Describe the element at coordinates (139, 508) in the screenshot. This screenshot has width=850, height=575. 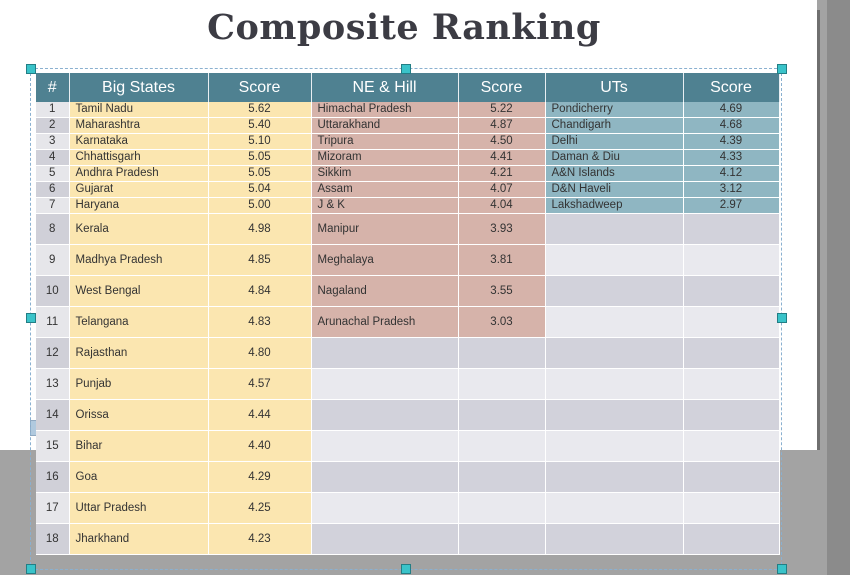
I see `big-state-cell: Uttar Pradesh` at that location.